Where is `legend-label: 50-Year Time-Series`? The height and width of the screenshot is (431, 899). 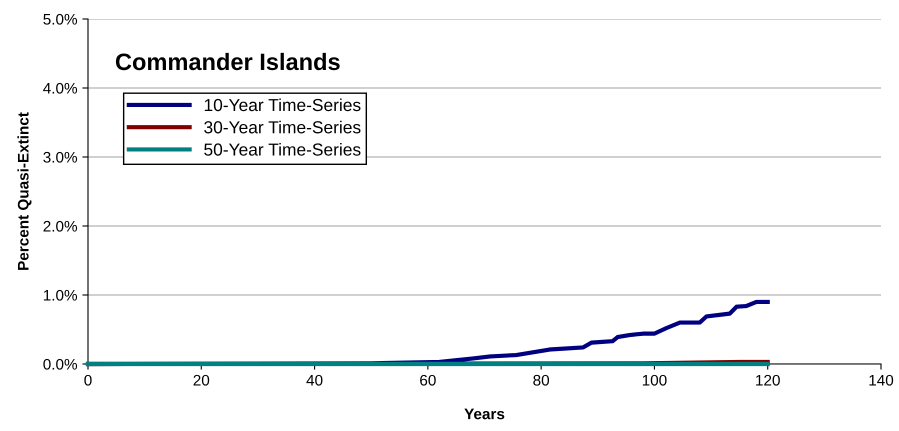
legend-label: 50-Year Time-Series is located at coordinates (282, 149).